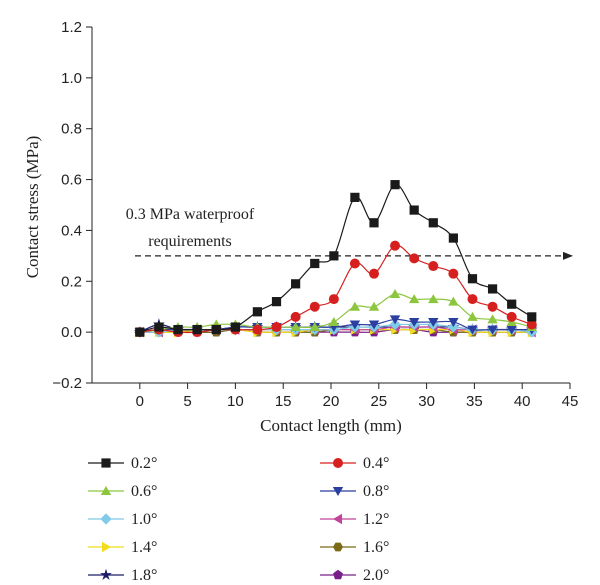 This screenshot has height=585, width=600. Describe the element at coordinates (71, 180) in the screenshot. I see `y-tick-label: 0.6` at that location.